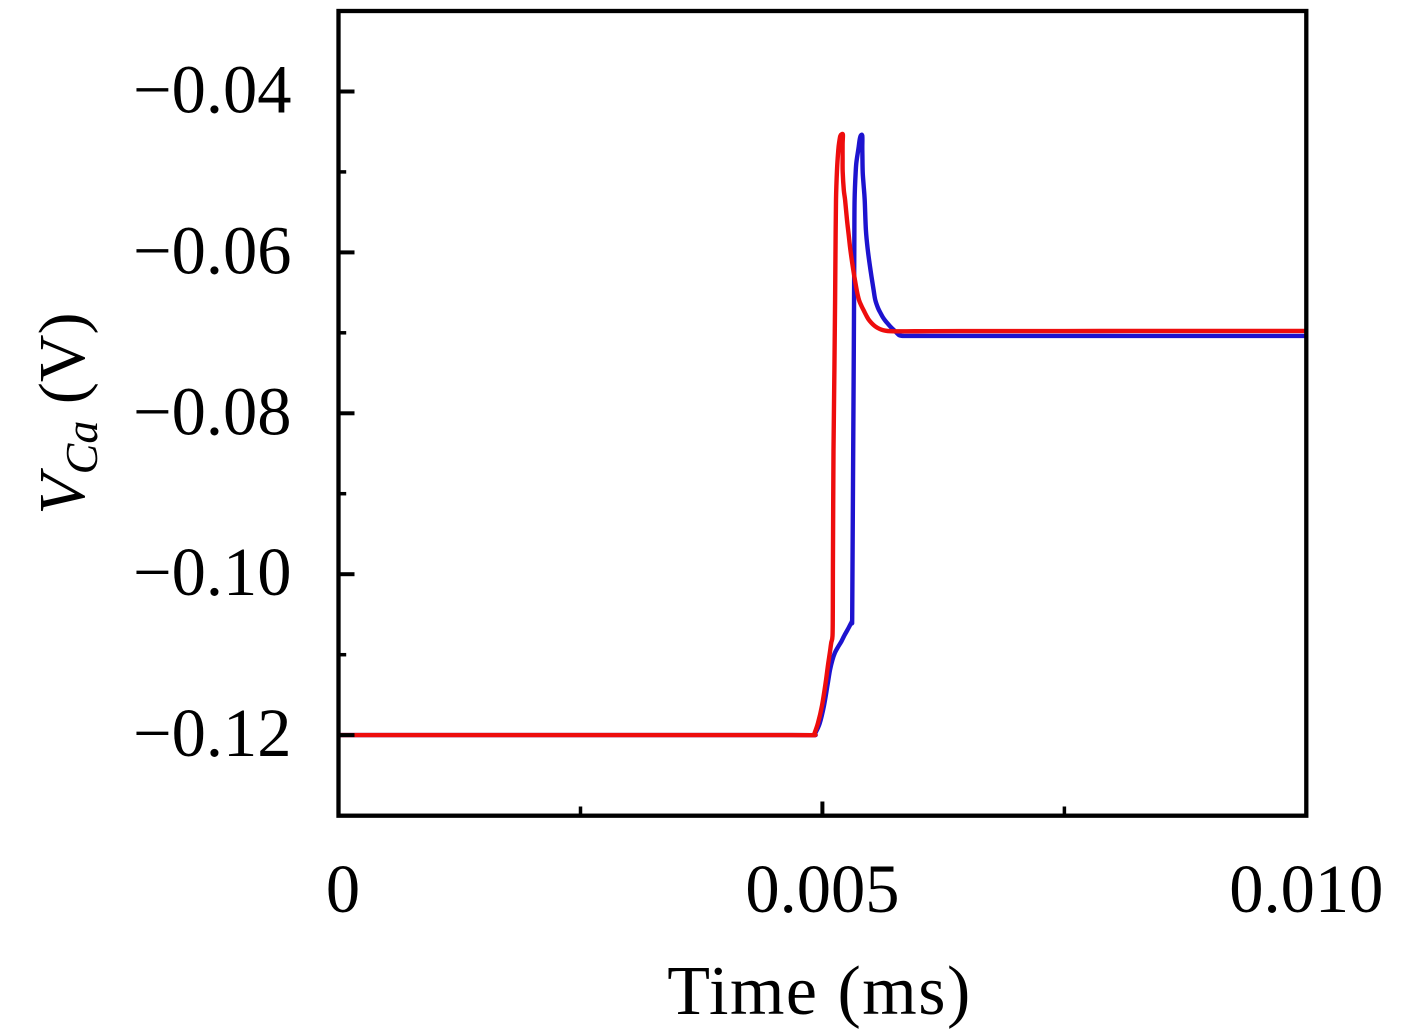 The image size is (1417, 1035). Describe the element at coordinates (212, 733) in the screenshot. I see `svg-text: −0.12` at that location.